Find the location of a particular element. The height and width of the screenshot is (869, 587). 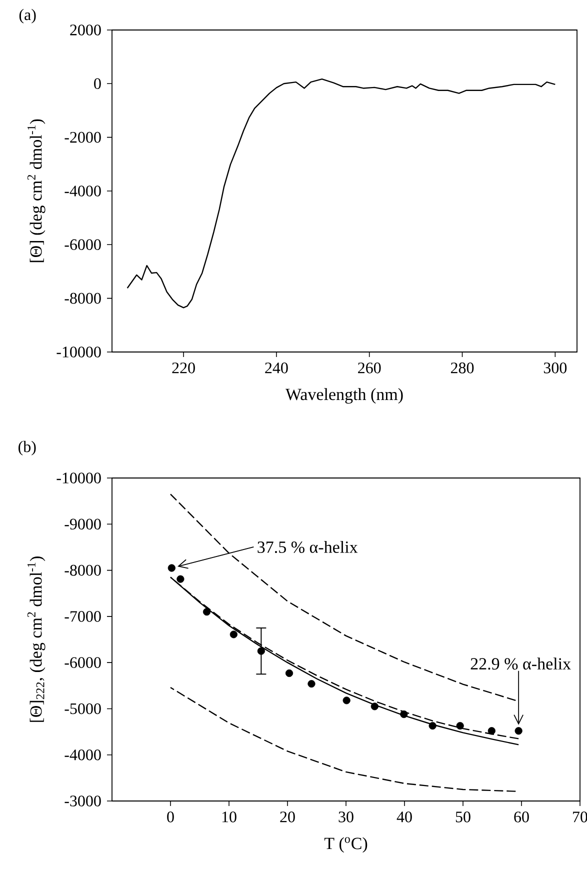

x-tick-label: 40 is located at coordinates (404, 817).